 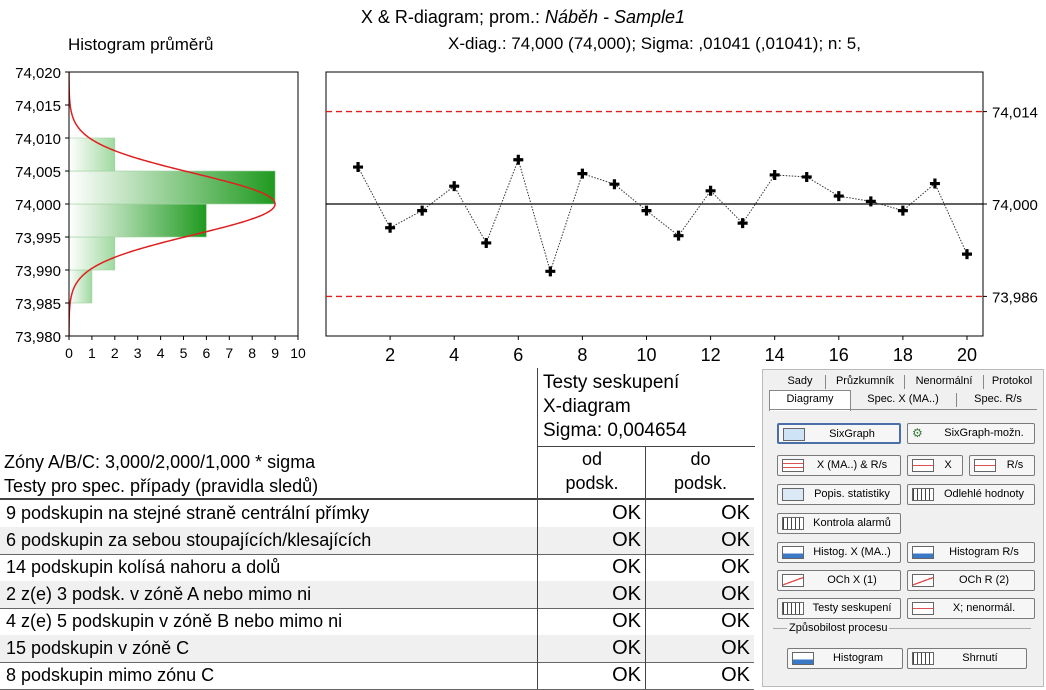 What do you see at coordinates (903, 355) in the screenshot?
I see `x-tick-label: 18` at bounding box center [903, 355].